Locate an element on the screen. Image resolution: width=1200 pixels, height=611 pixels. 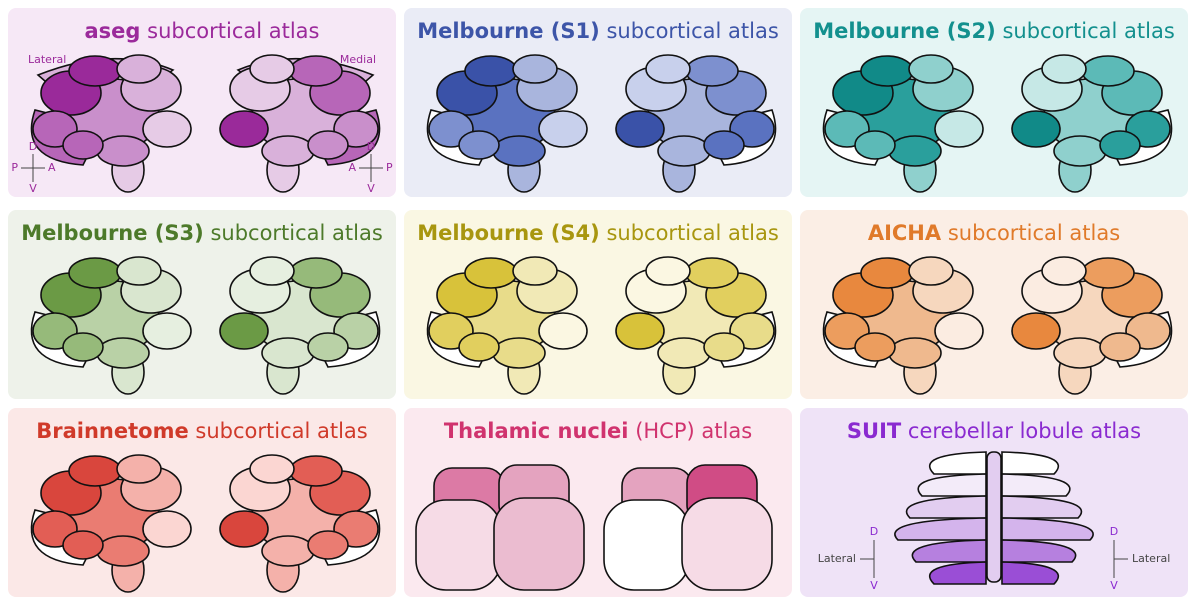
title-bold: aseg is located at coordinates (113, 31).